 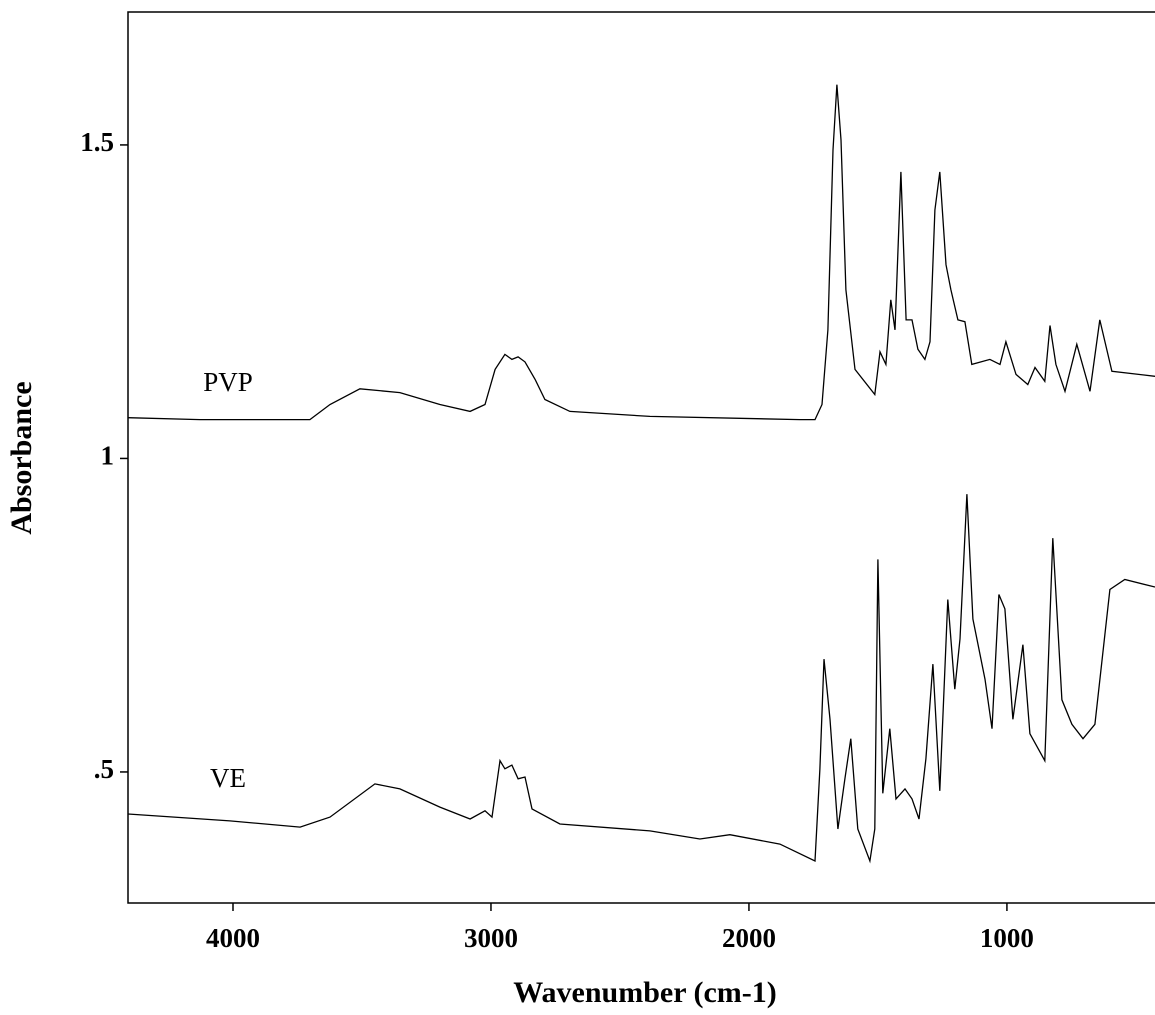 I want to click on x-tick-label: 3000, so click(x=491, y=938).